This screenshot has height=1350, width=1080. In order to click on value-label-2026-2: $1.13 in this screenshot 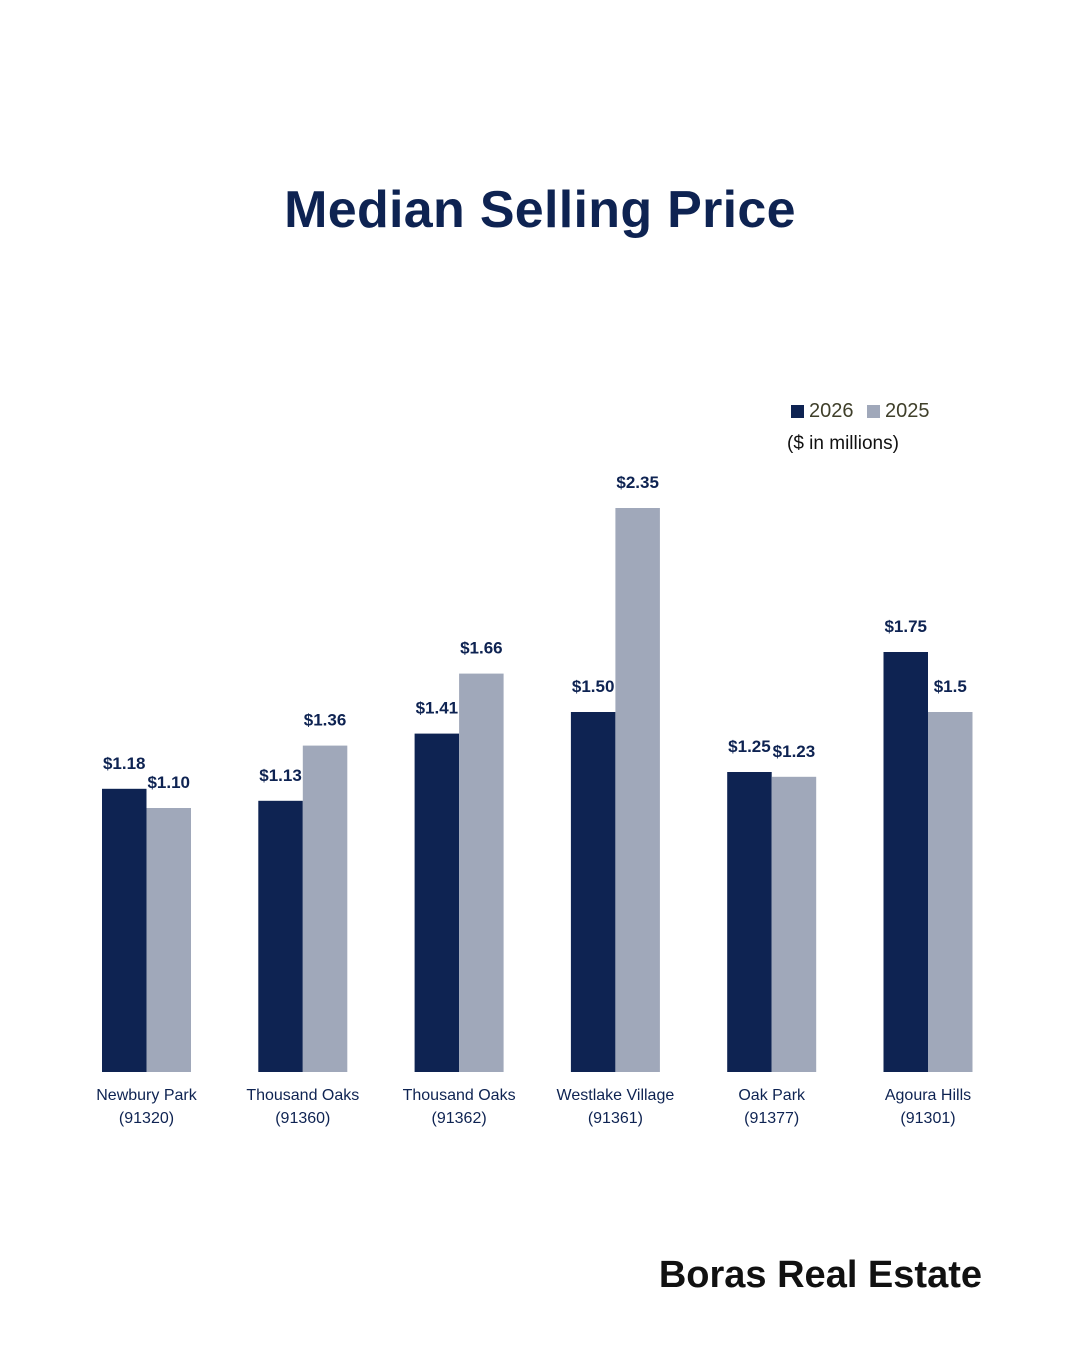, I will do `click(280, 775)`.